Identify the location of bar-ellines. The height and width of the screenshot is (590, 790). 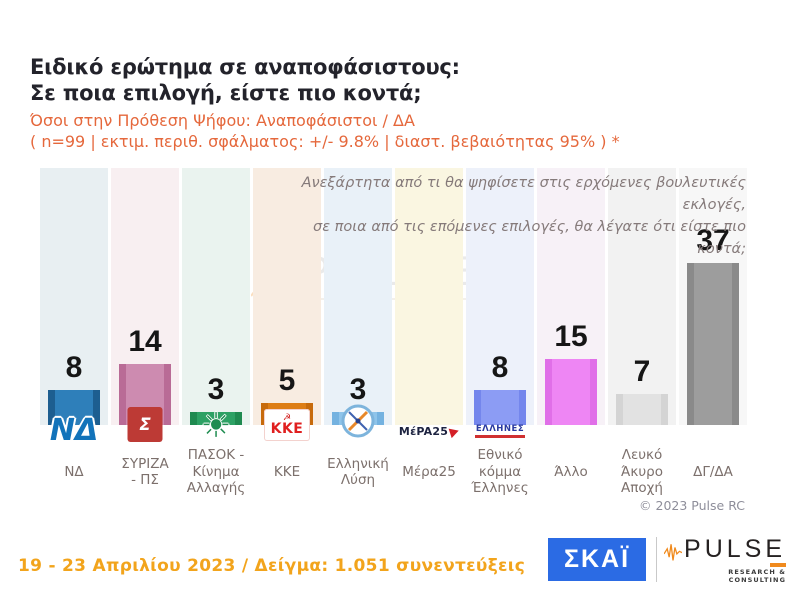
(500, 407).